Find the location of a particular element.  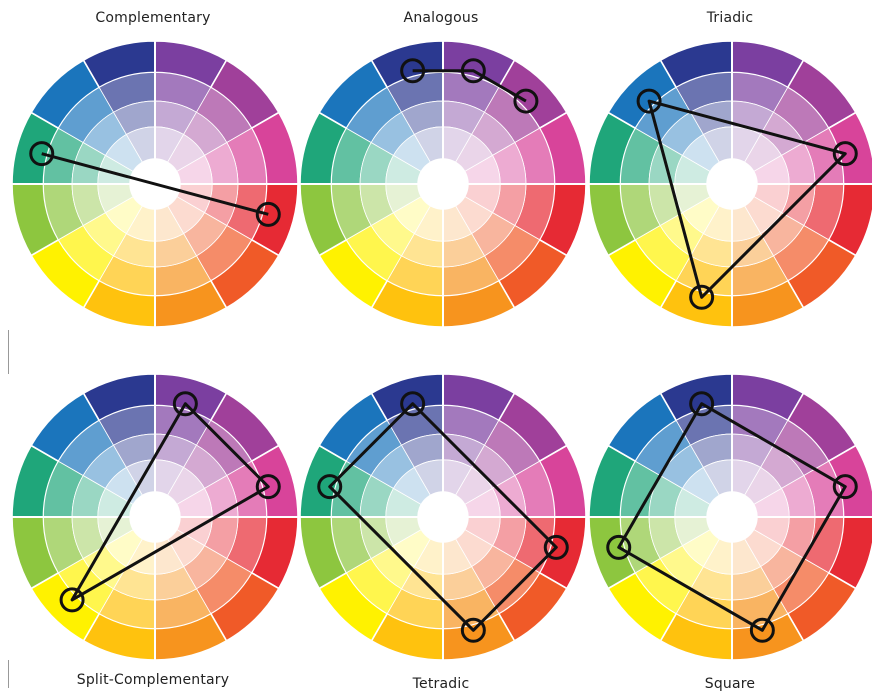

title-analogous: Analogous is located at coordinates (441, 18).